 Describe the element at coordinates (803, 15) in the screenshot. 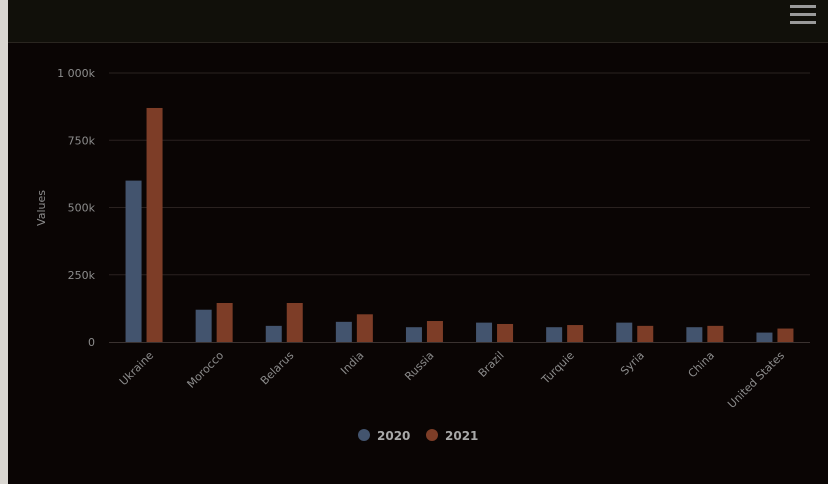

I see `hamburger-menu-icon` at that location.